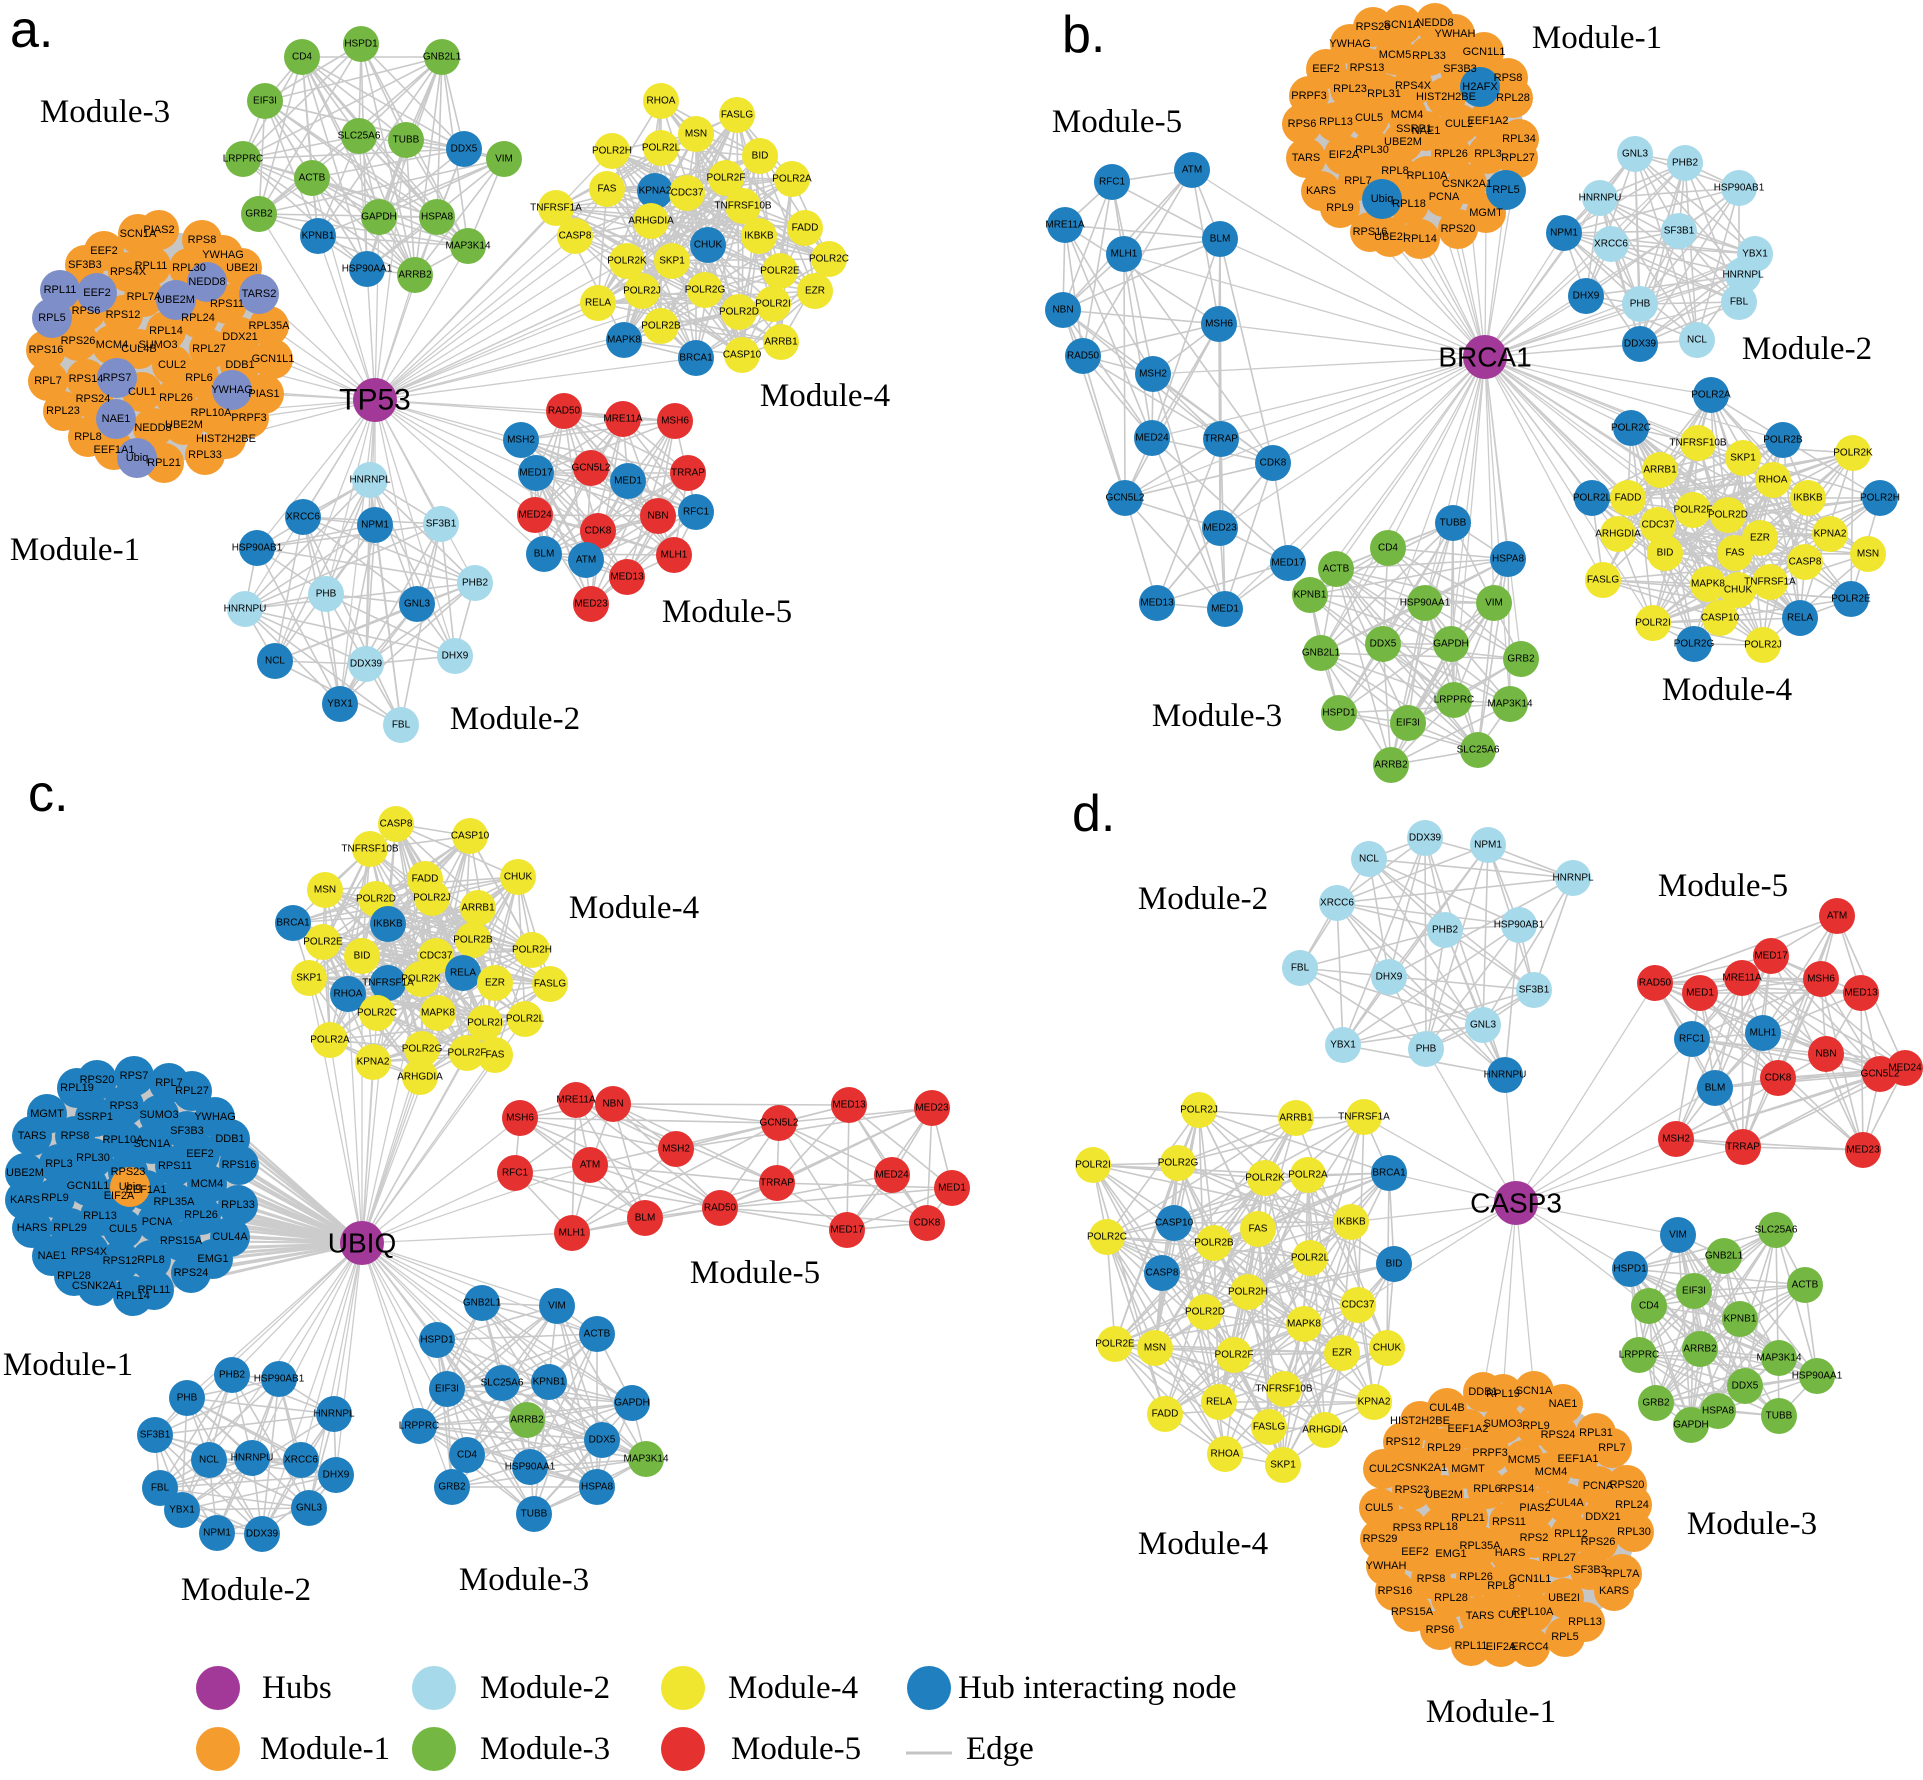 This screenshot has height=1780, width=1923. Describe the element at coordinates (1310, 1258) in the screenshot. I see `svg-text: POLR2L` at that location.